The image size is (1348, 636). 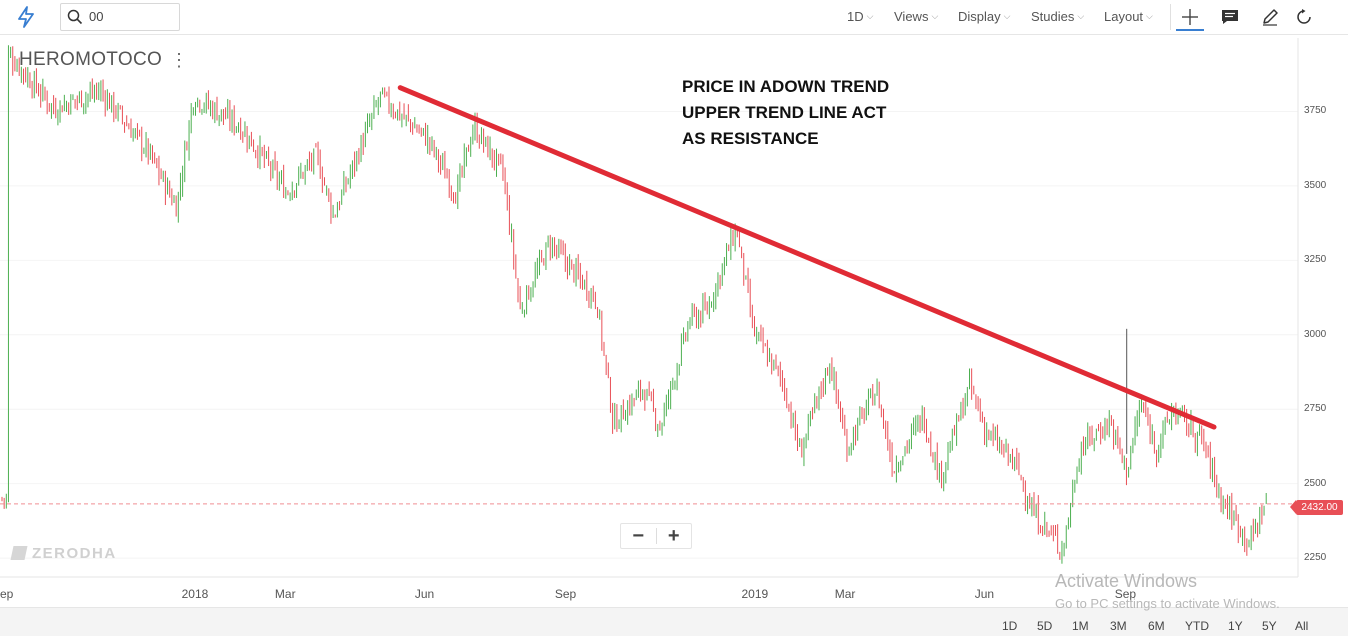 I want to click on y-tick-label: 3000, so click(x=1315, y=334).